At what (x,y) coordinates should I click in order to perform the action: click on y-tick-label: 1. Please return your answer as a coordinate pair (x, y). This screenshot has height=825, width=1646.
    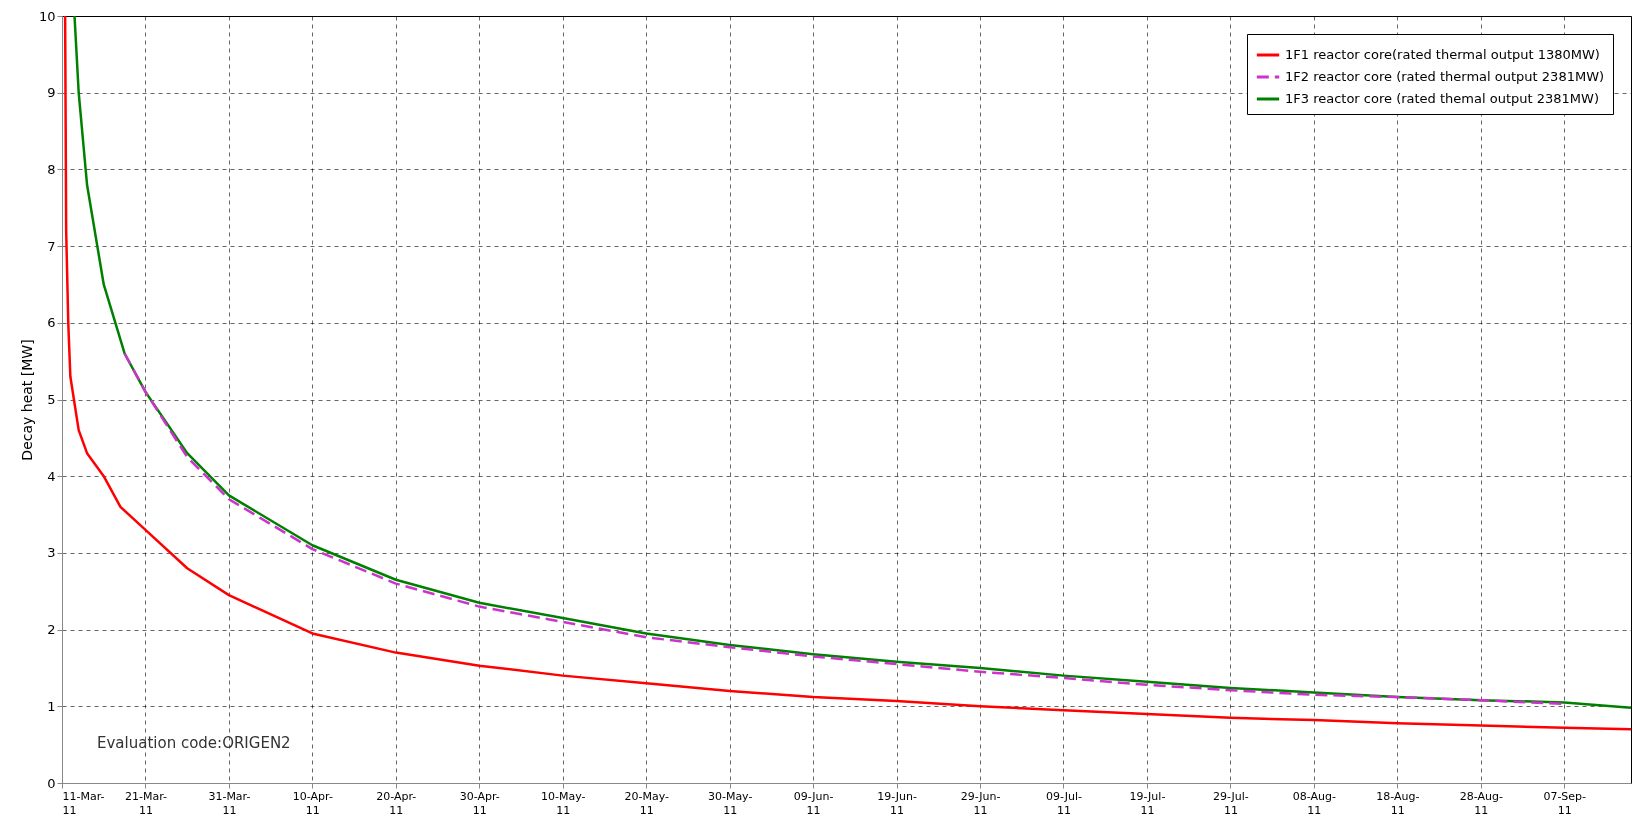
    Looking at the image, I should click on (51, 706).